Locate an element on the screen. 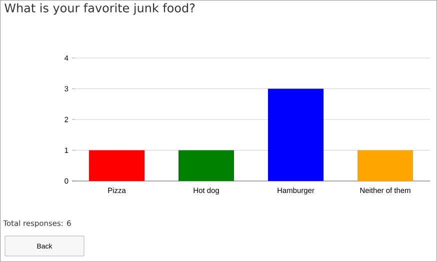 This screenshot has height=262, width=437. chart-title: What is your favorite junk food? is located at coordinates (99, 9).